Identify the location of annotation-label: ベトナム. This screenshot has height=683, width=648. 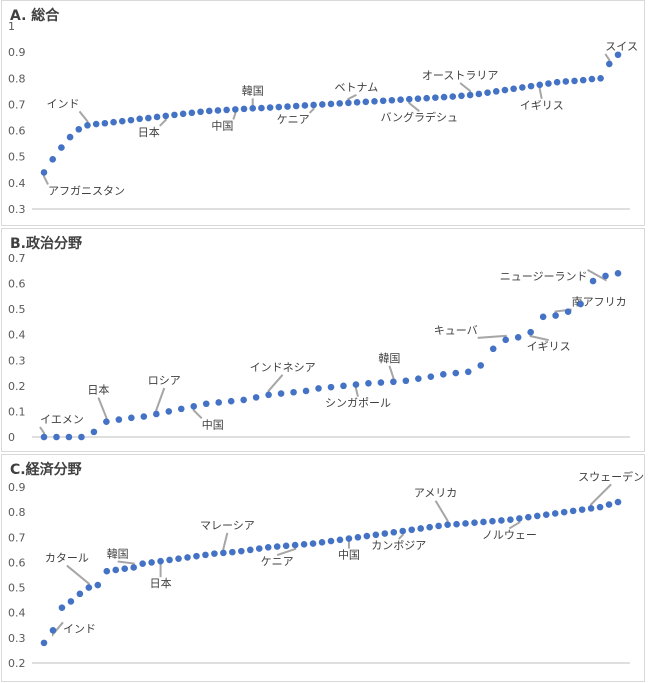
(357, 87).